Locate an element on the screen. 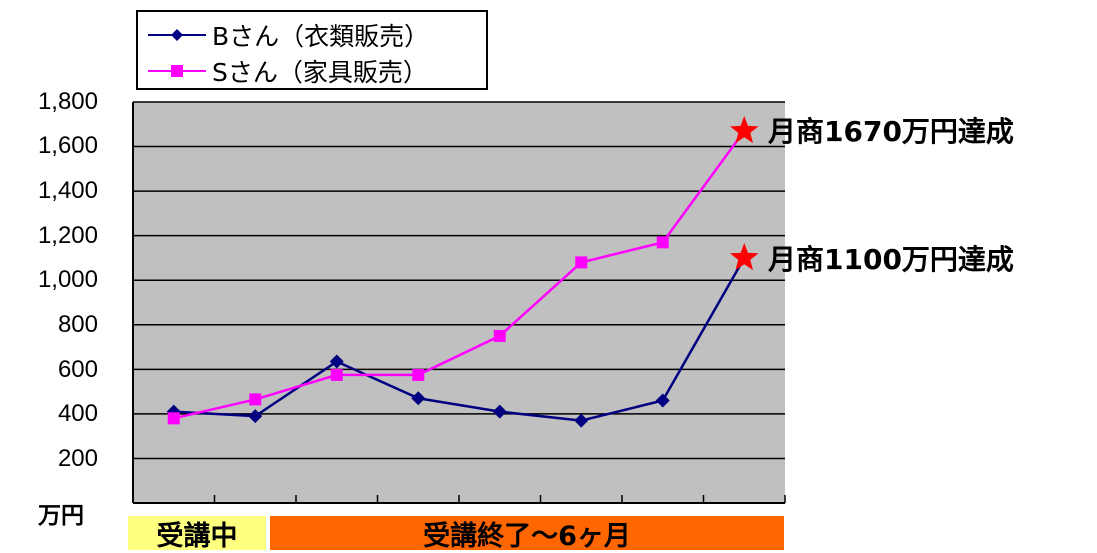 The width and height of the screenshot is (1097, 553). legend-item-s: Sさん（家具販売） is located at coordinates (287, 71).